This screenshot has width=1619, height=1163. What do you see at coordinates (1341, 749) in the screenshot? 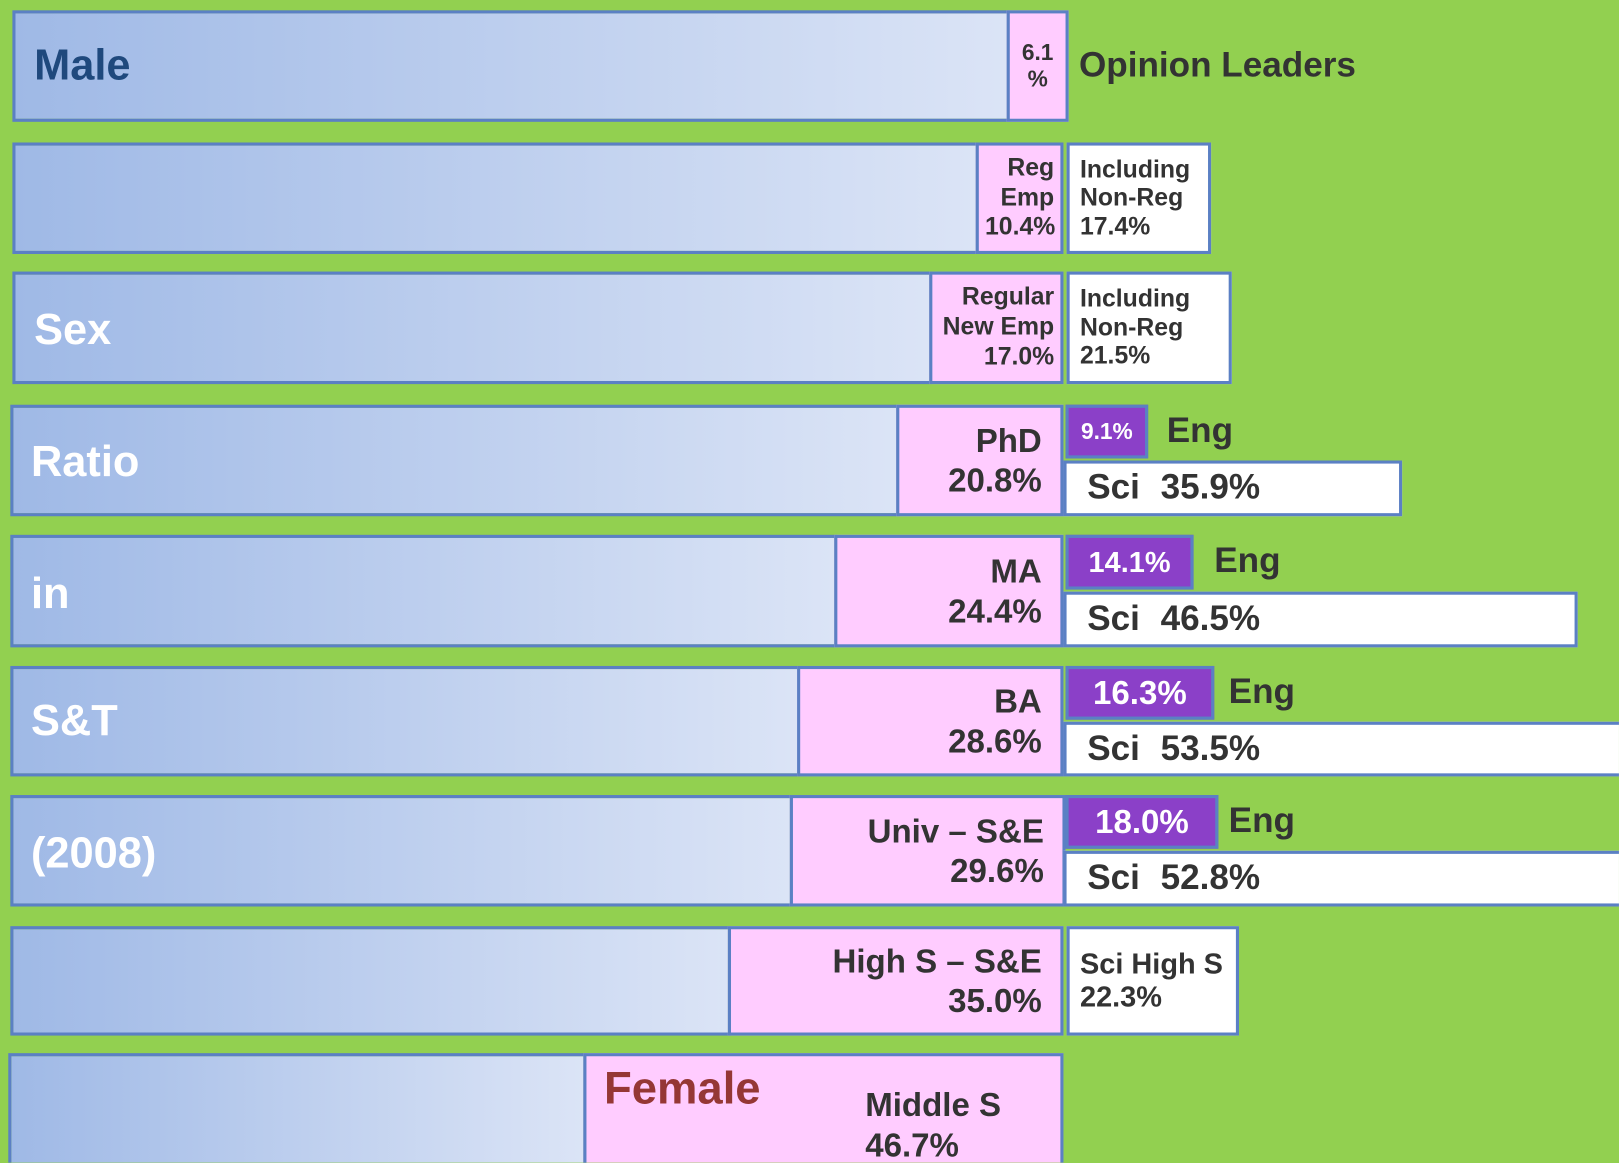
I see `sci-box: Sci 53.5%` at bounding box center [1341, 749].